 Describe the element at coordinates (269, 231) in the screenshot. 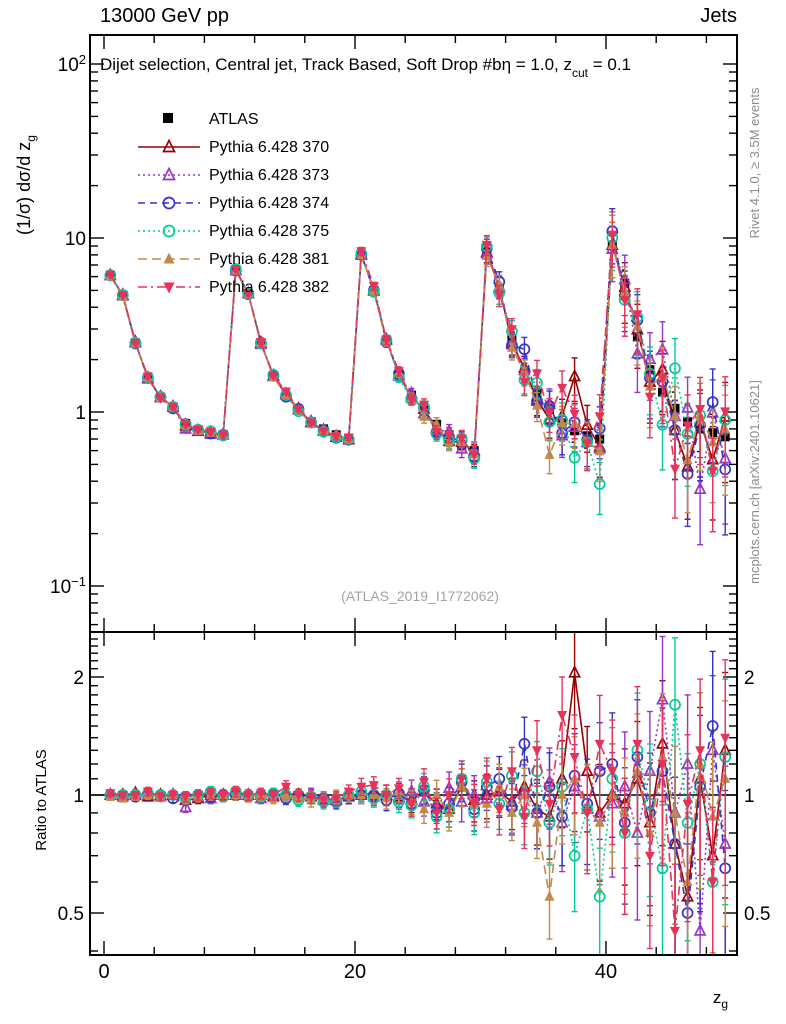

I see `legend-label-pythia-375: Pythia 6.428 375` at that location.